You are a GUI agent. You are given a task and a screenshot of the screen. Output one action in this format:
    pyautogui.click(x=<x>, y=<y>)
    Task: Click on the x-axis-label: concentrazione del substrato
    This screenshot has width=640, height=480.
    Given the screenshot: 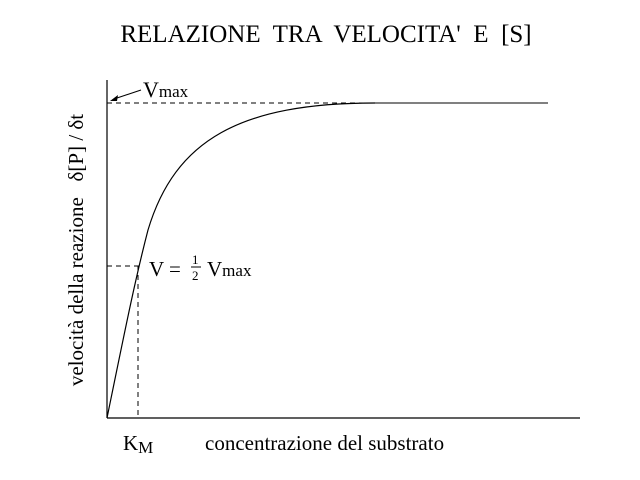 What is the action you would take?
    pyautogui.click(x=324, y=443)
    